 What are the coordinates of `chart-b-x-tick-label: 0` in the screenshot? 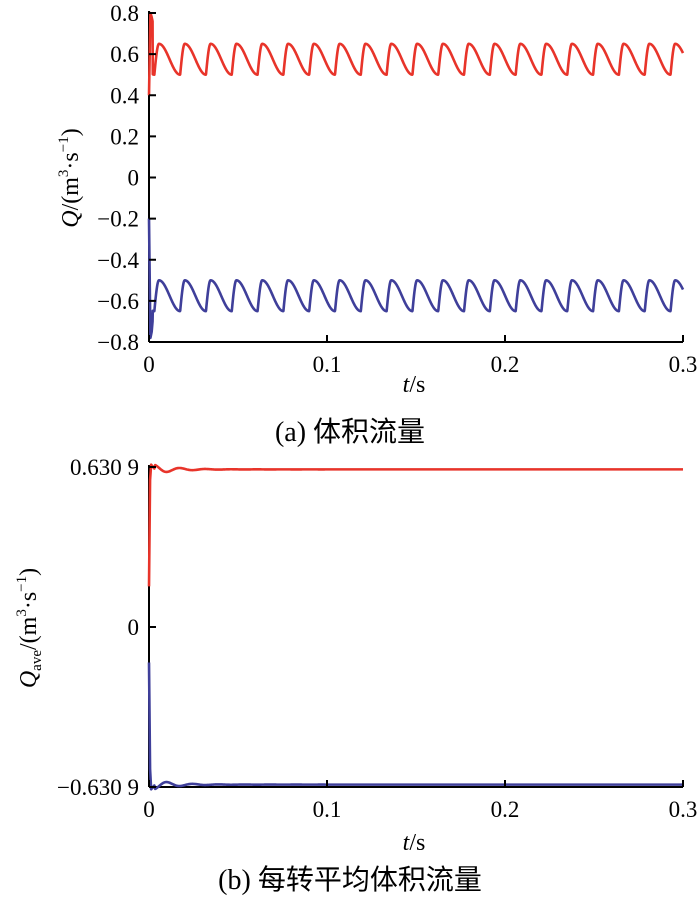 It's located at (149, 809).